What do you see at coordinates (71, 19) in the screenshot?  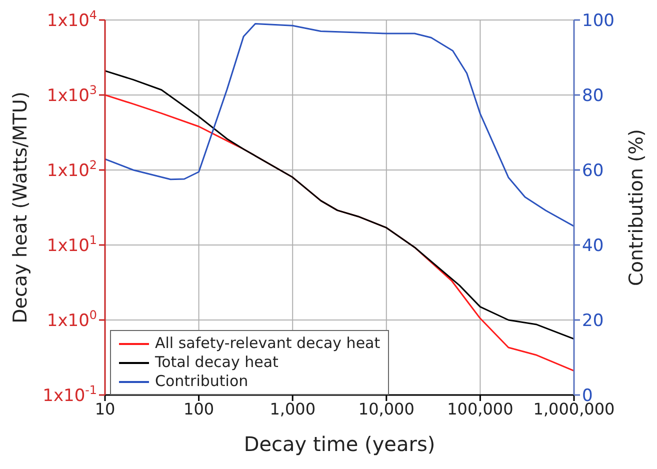 I see `y-tick-label: 1x10$^{4}$` at bounding box center [71, 19].